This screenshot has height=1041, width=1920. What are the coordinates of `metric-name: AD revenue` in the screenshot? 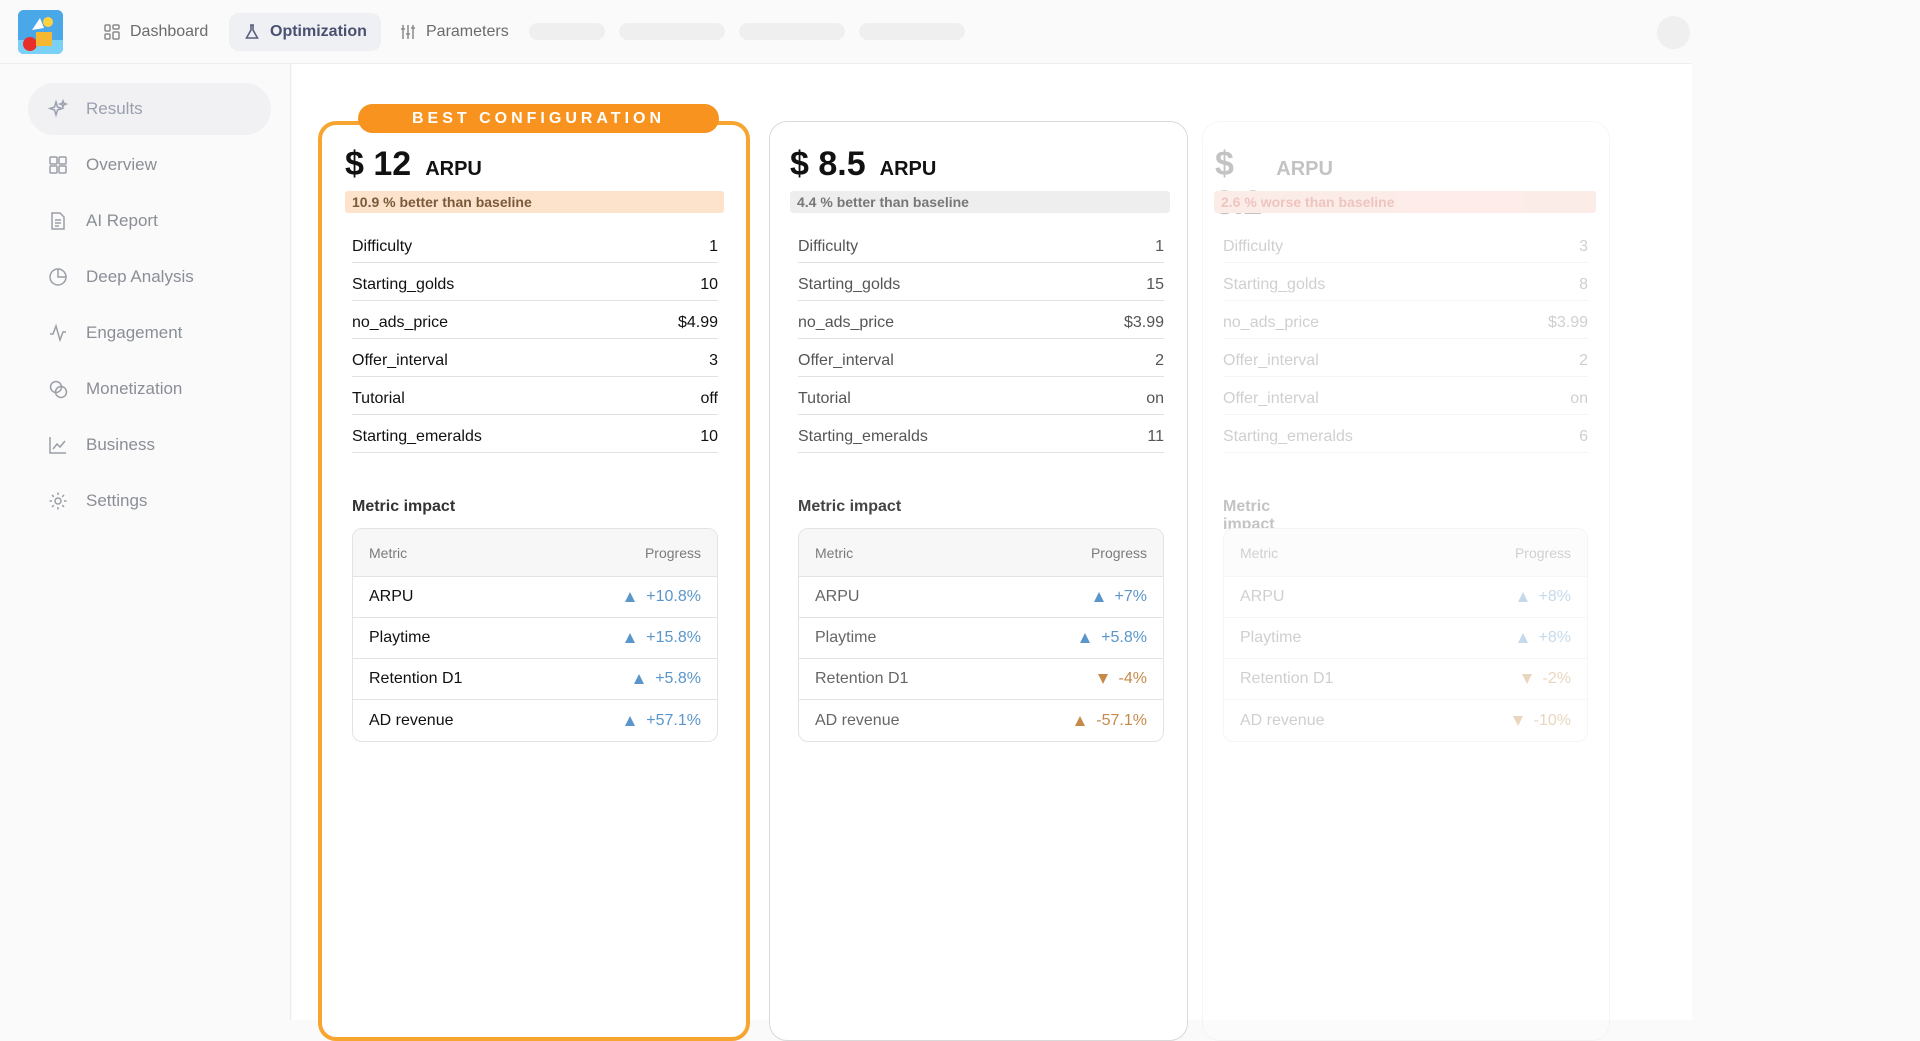 It's located at (1282, 720).